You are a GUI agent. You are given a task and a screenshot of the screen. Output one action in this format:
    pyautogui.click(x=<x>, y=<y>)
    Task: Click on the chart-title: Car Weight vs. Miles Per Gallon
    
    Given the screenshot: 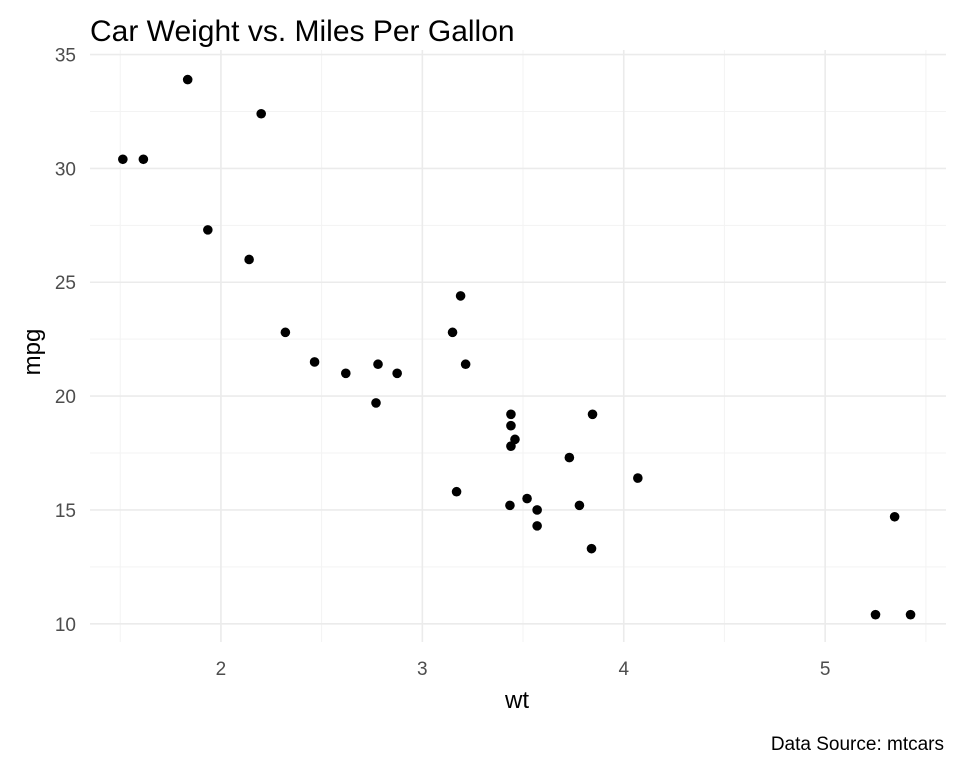 What is the action you would take?
    pyautogui.click(x=302, y=31)
    